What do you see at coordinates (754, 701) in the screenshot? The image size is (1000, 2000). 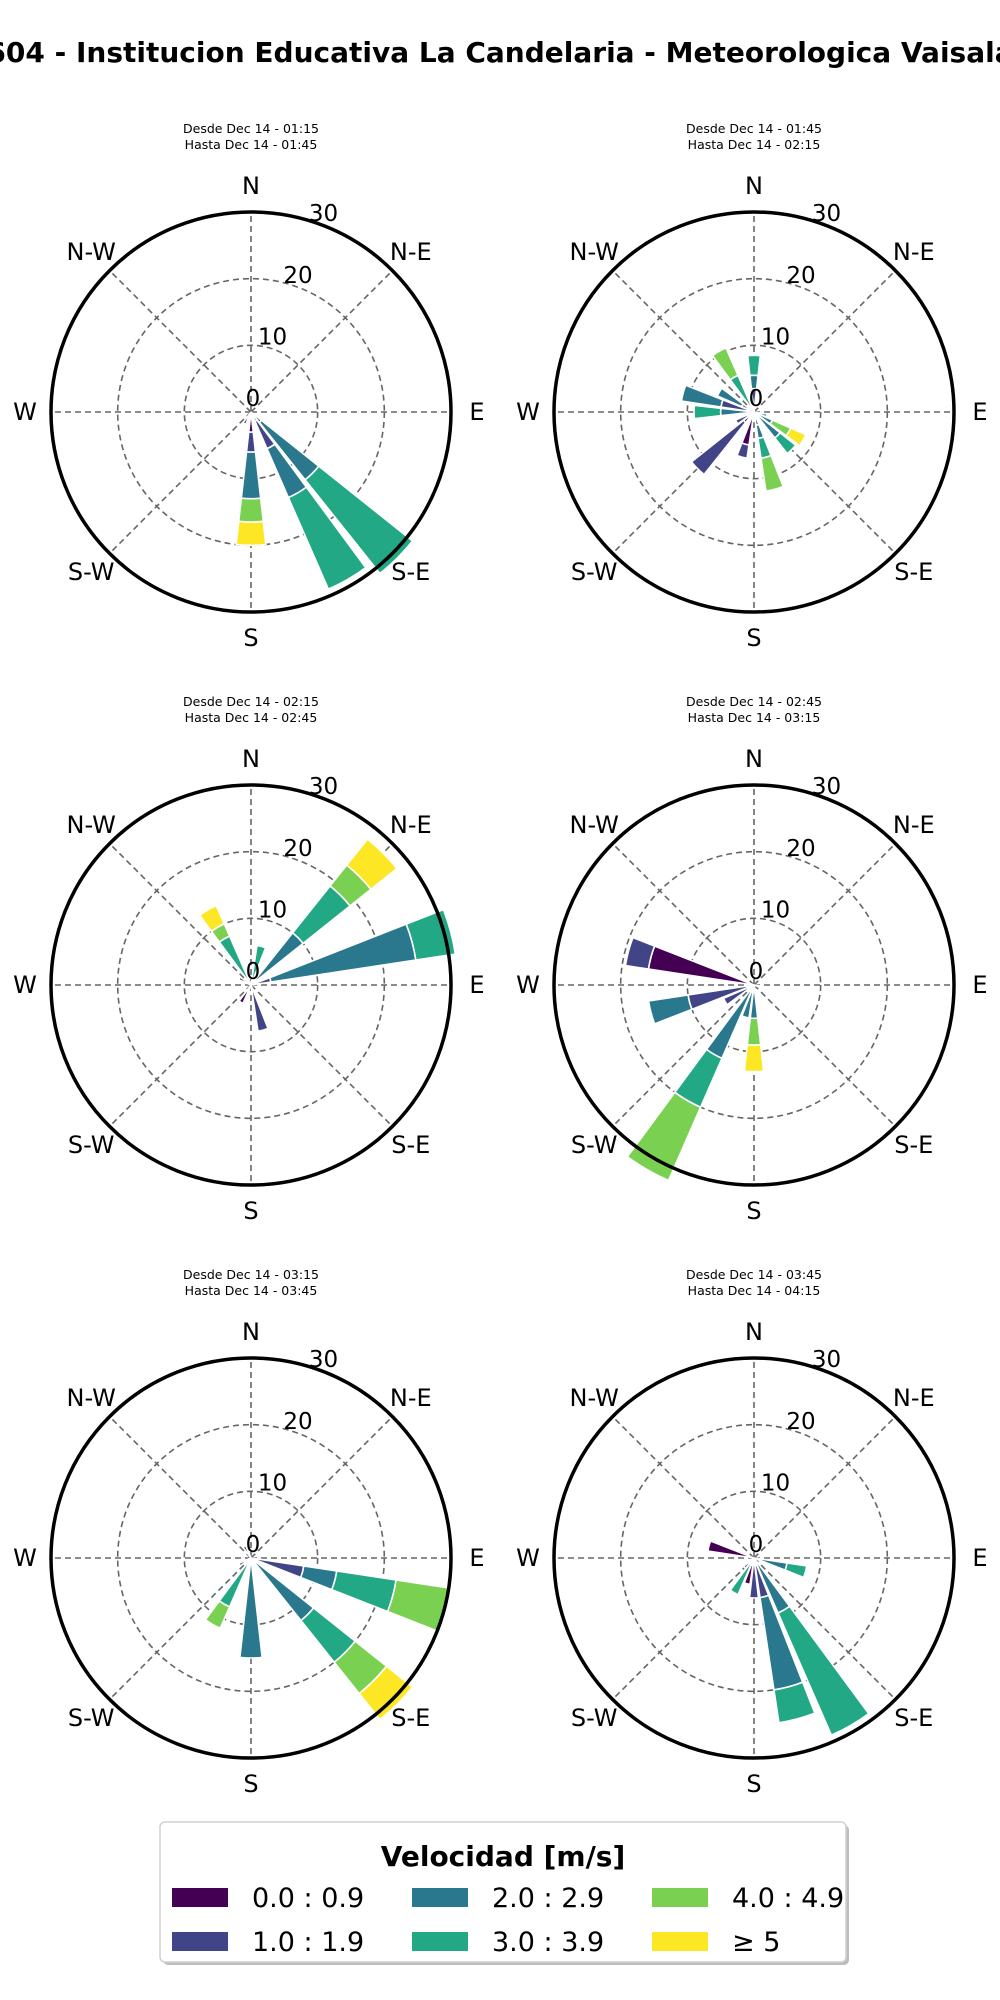 I see `panel-subtitle-line: Desde Dec 14 - 02:45` at bounding box center [754, 701].